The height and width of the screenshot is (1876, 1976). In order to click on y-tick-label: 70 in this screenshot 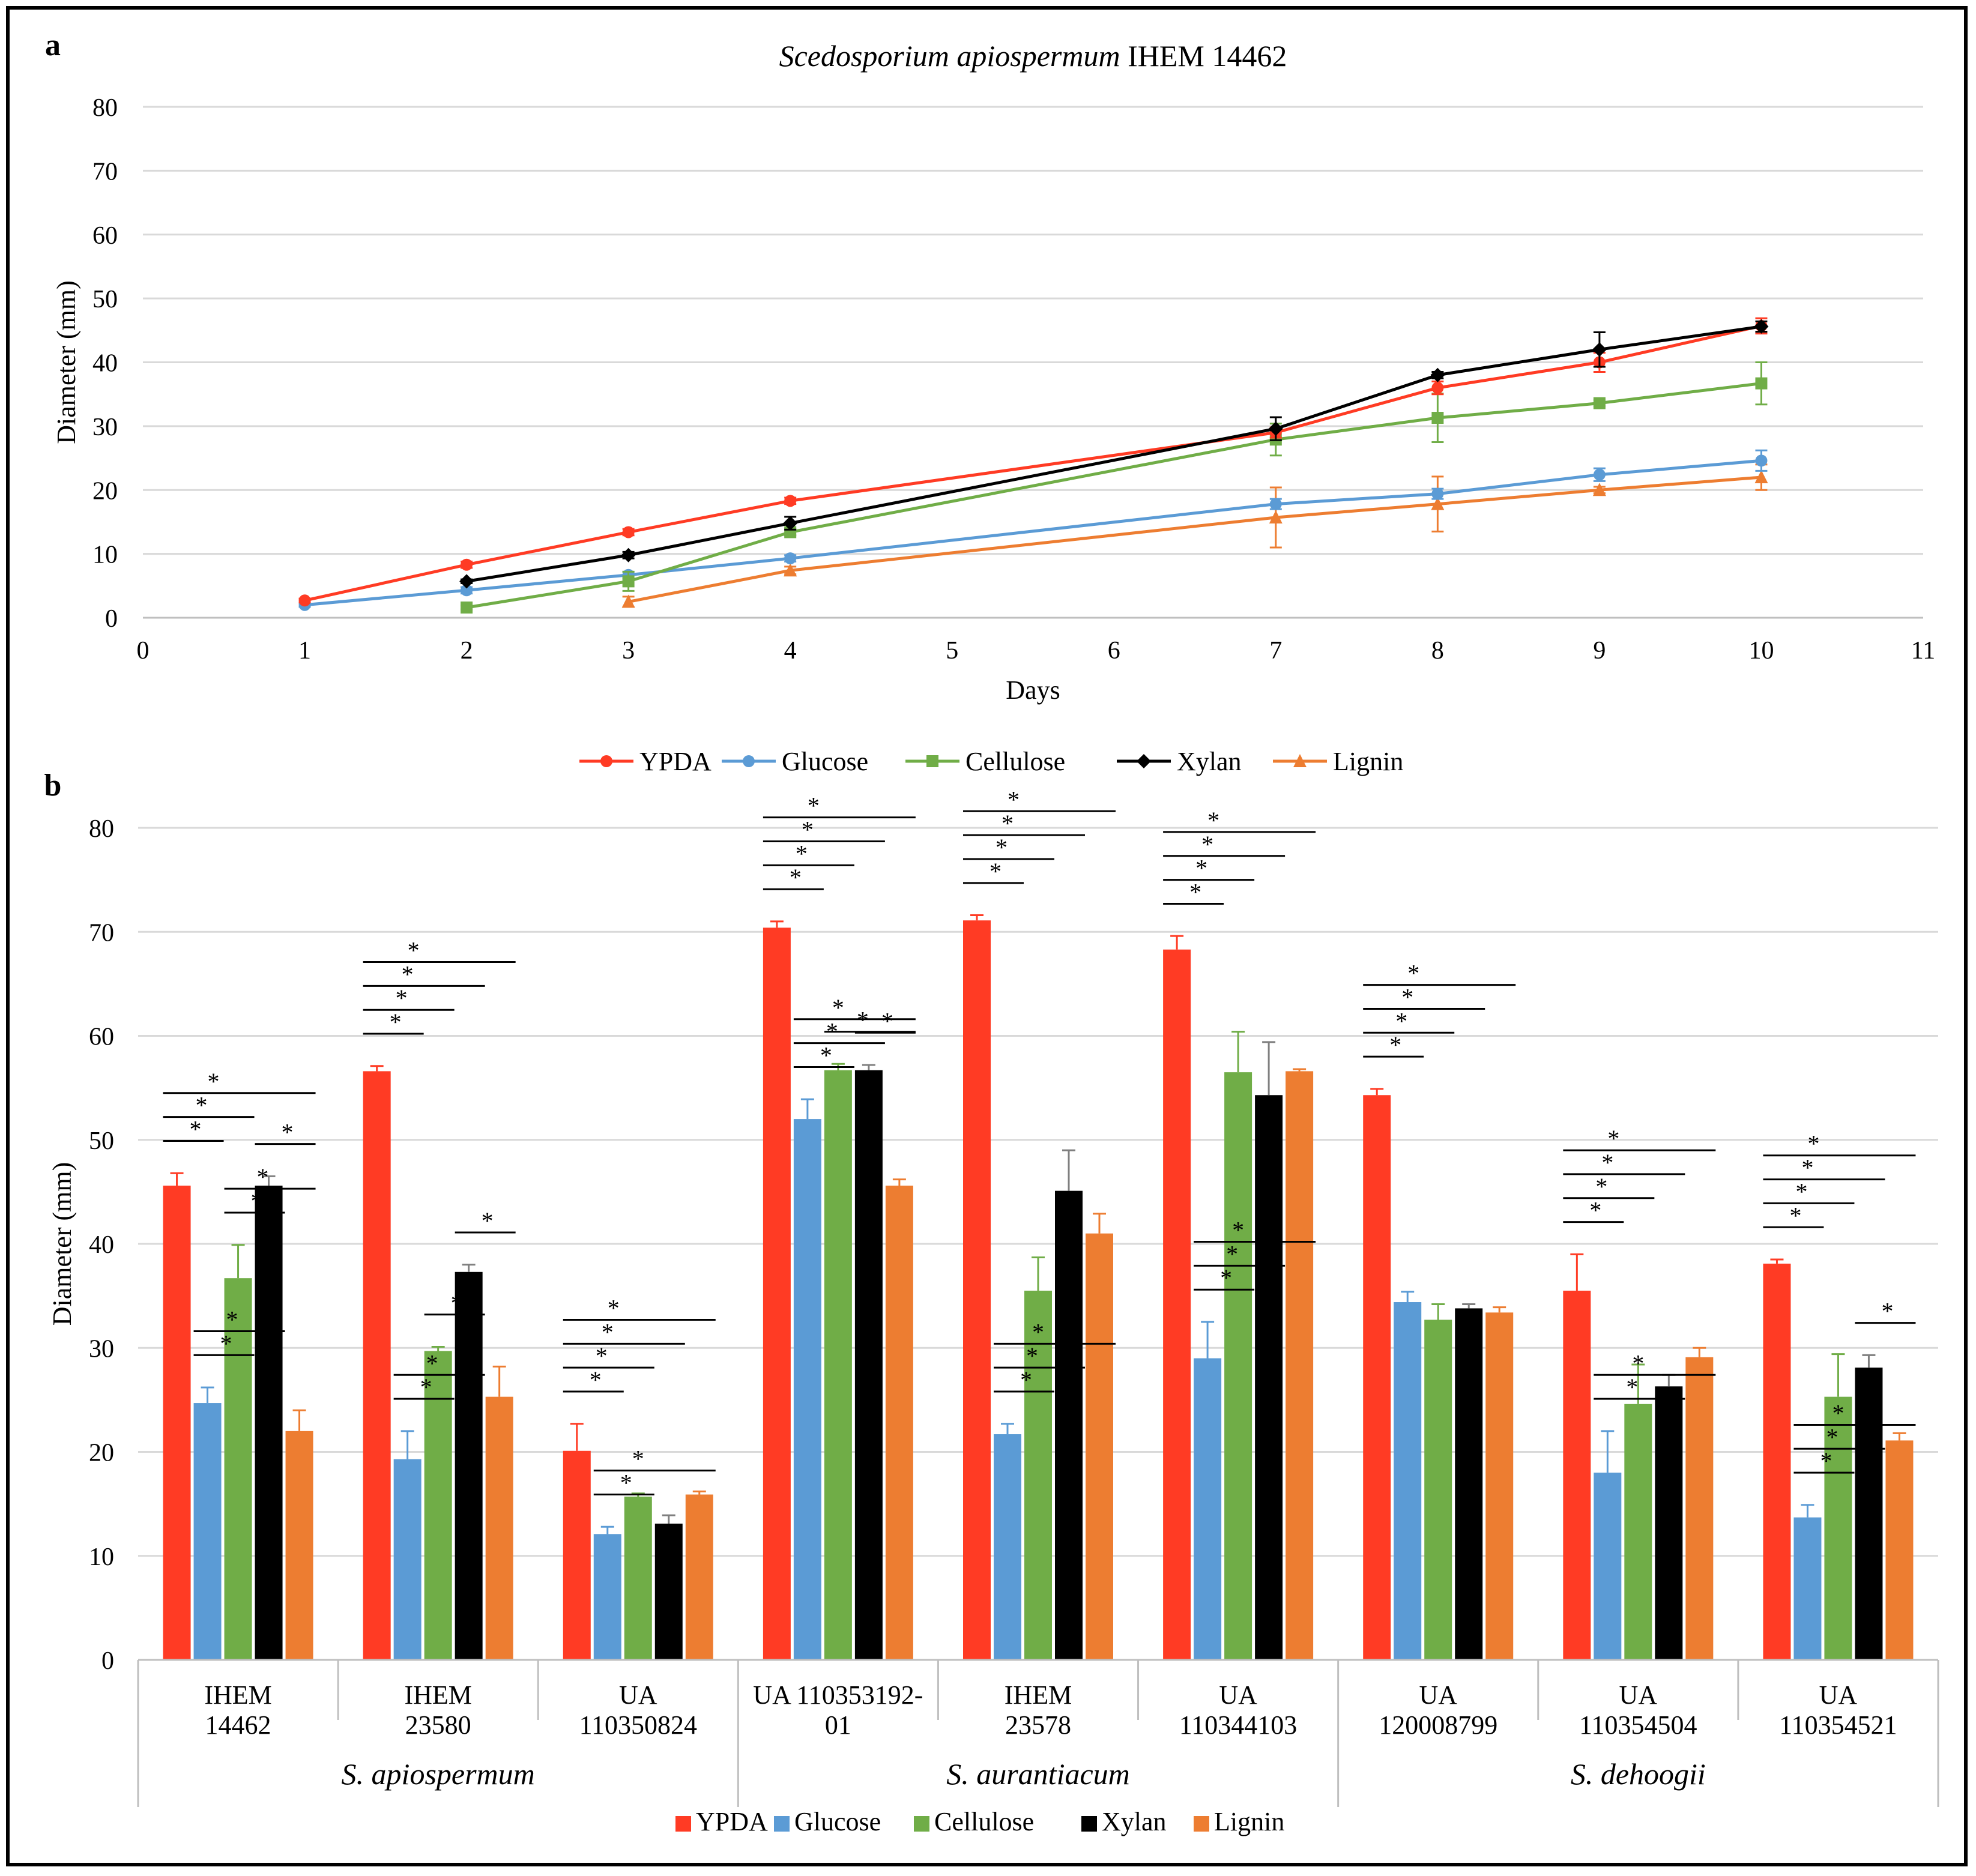, I will do `click(101, 933)`.